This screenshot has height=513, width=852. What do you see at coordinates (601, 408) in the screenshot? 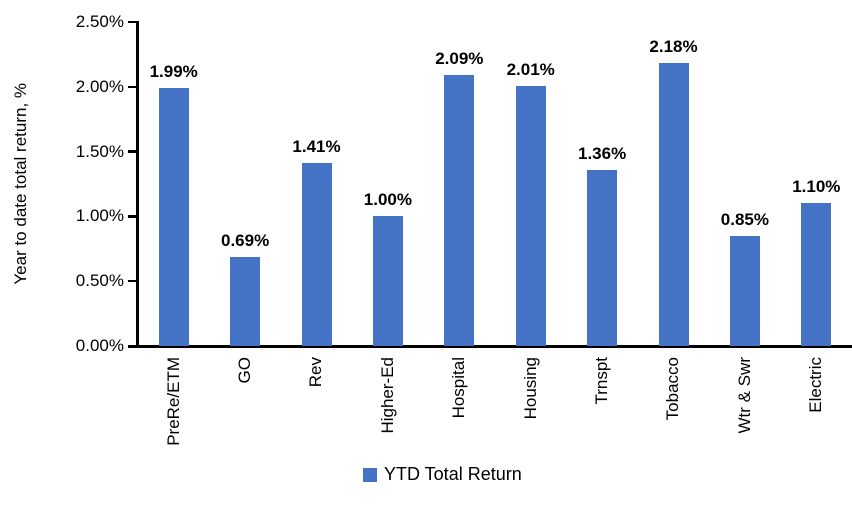
I see `x-category-label-cell: Trnspt` at bounding box center [601, 408].